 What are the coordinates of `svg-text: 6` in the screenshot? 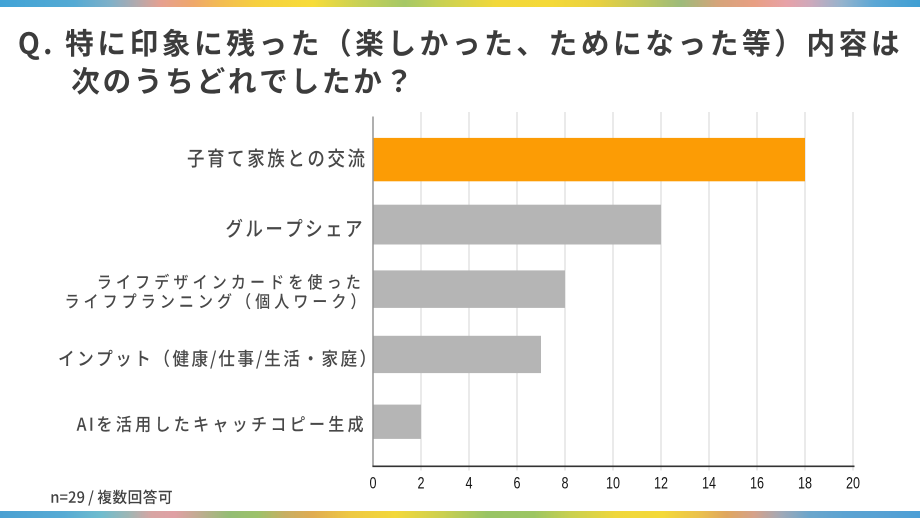 It's located at (516, 484).